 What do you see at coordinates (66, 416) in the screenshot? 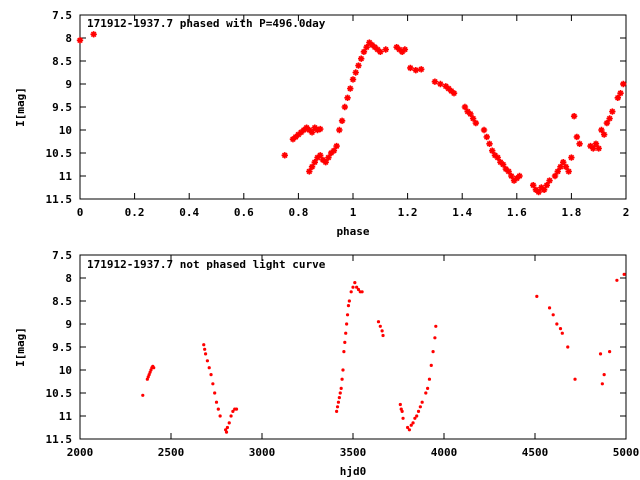
I see `y-tick-label: 11` at bounding box center [66, 416].